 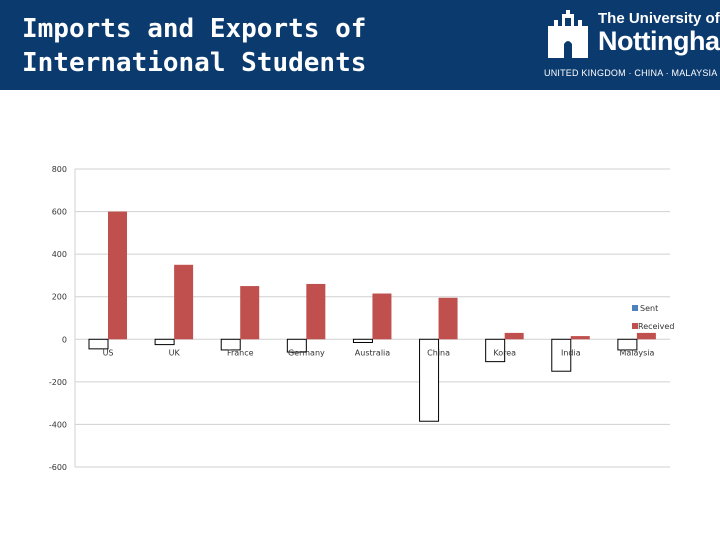 What do you see at coordinates (58, 382) in the screenshot?
I see `y-tick-label: -200` at bounding box center [58, 382].